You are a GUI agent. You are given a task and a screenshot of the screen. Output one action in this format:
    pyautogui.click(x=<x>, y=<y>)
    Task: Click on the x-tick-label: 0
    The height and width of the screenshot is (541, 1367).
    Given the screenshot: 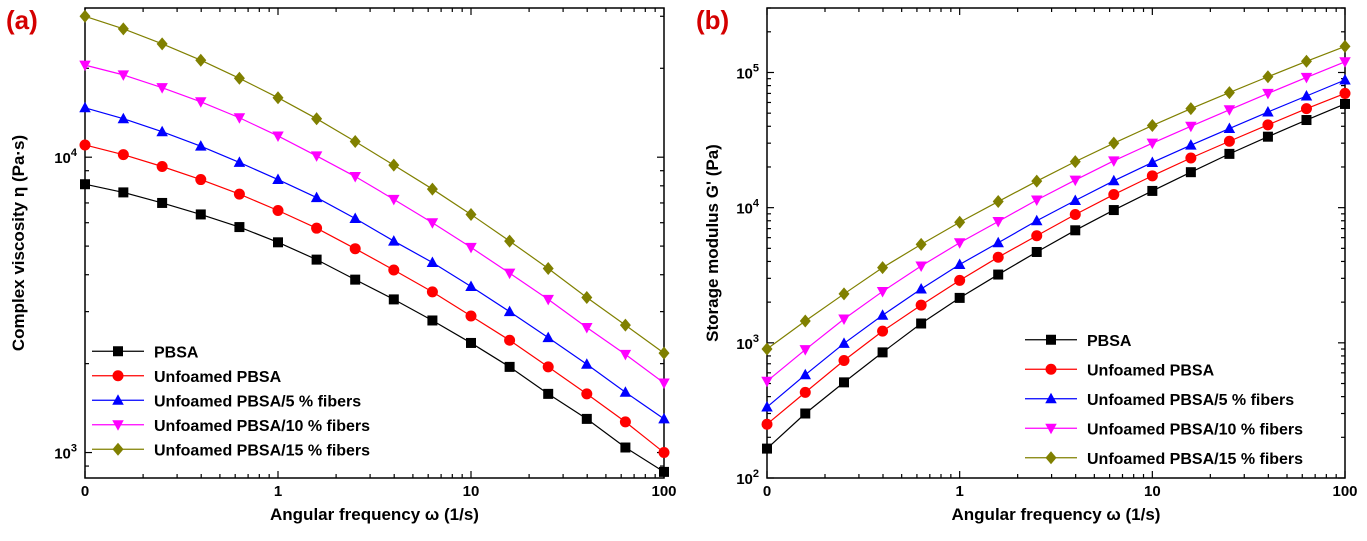 What is the action you would take?
    pyautogui.click(x=85, y=491)
    